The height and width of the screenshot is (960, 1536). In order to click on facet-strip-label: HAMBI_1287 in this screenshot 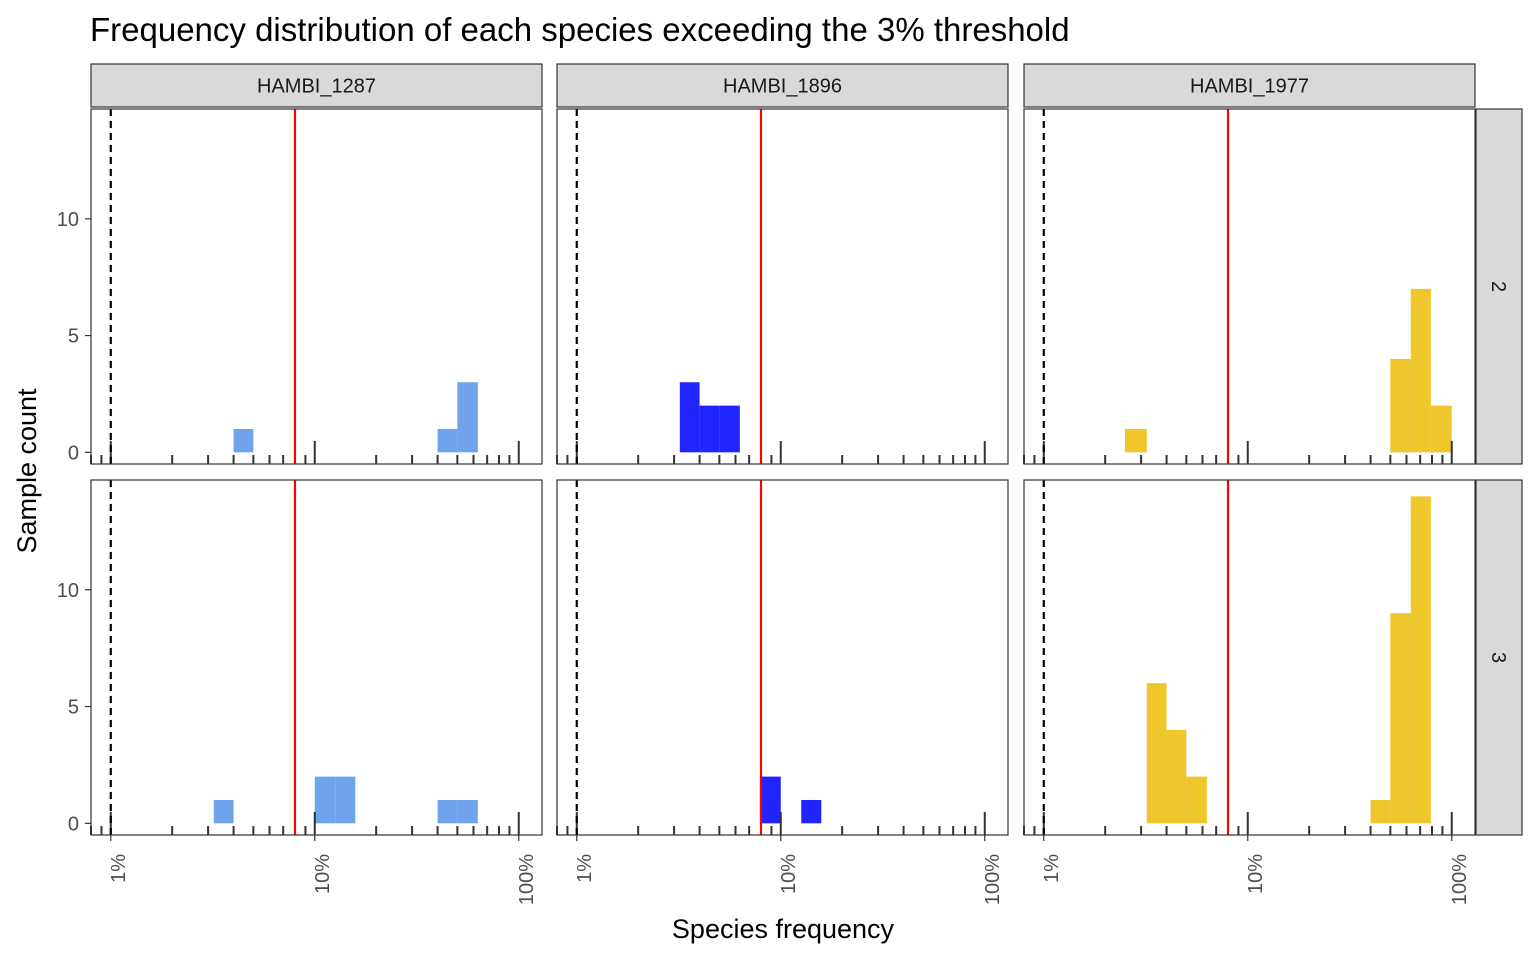, I will do `click(316, 87)`.